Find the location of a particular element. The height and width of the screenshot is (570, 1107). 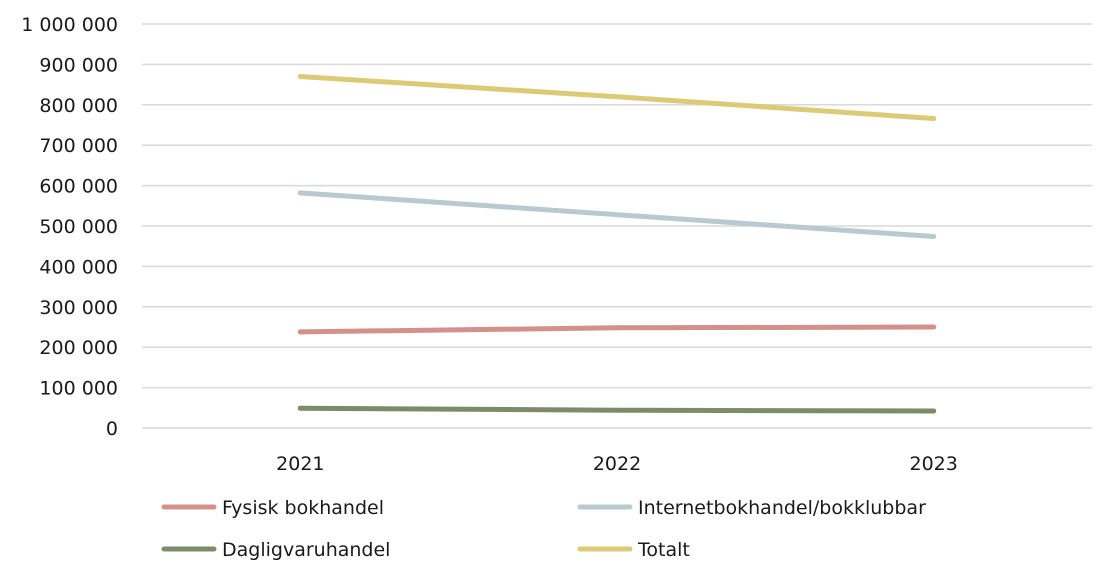

x-tick-label: 2021 is located at coordinates (300, 464).